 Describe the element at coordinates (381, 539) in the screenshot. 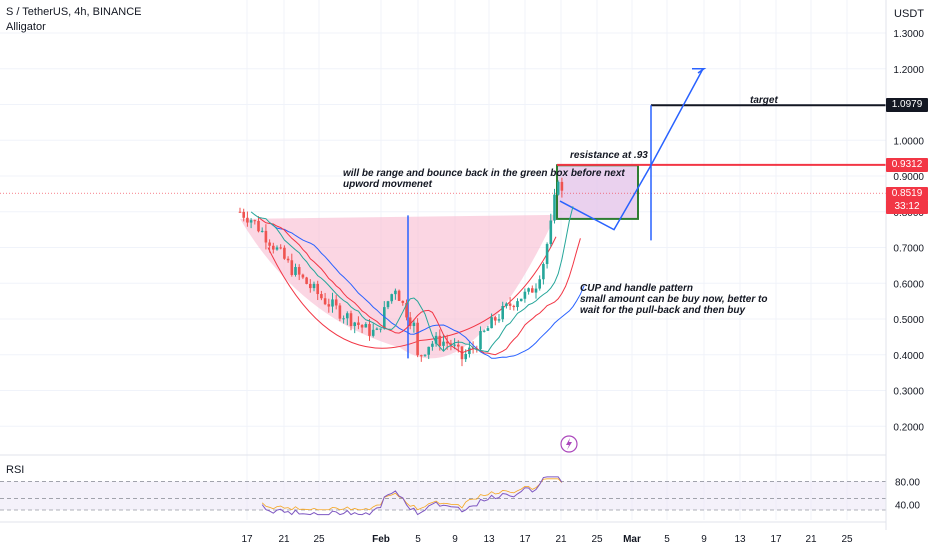

I see `time-tick-label: Feb` at that location.